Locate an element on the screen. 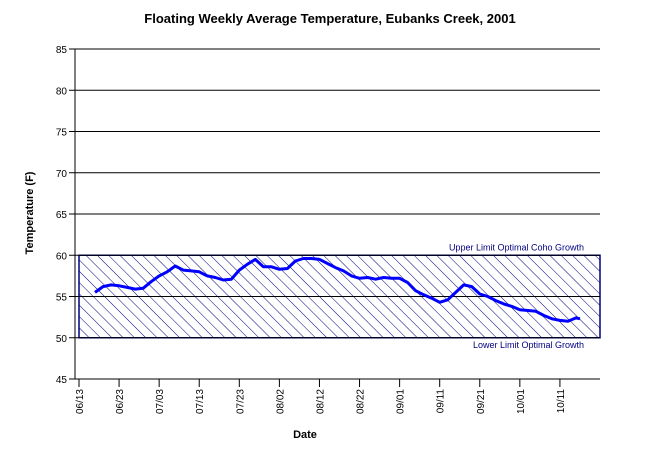 This screenshot has height=455, width=658. x-tick-label: 08/02 is located at coordinates (280, 401).